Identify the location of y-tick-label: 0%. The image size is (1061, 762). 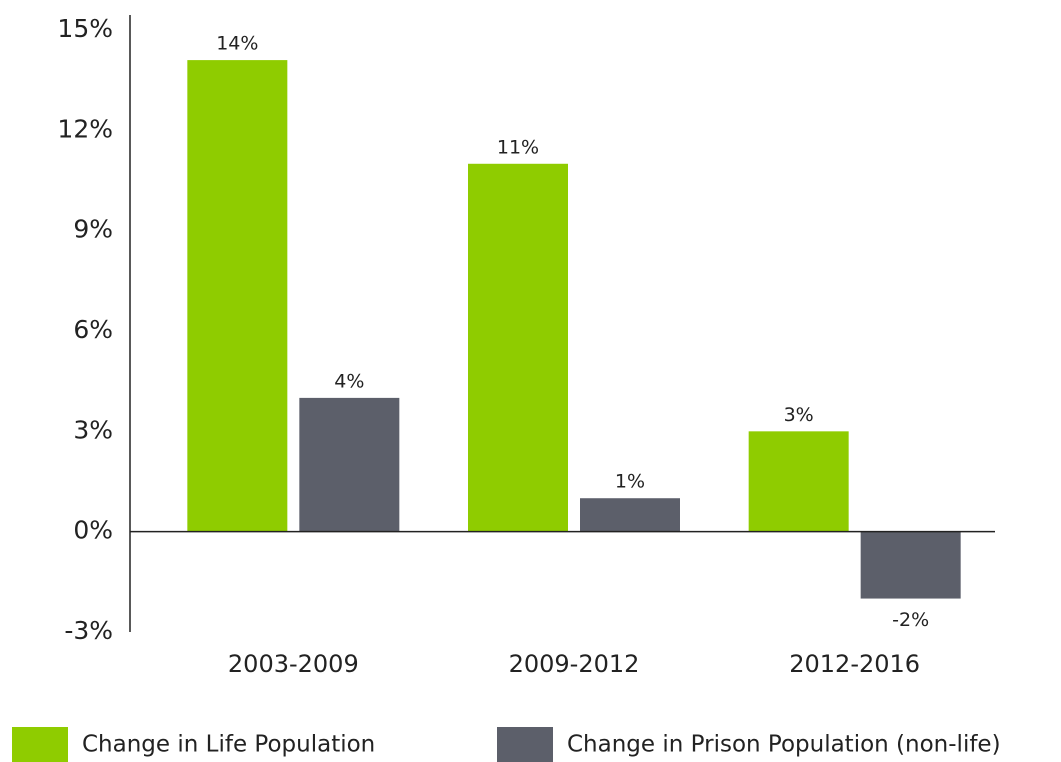
(93, 530).